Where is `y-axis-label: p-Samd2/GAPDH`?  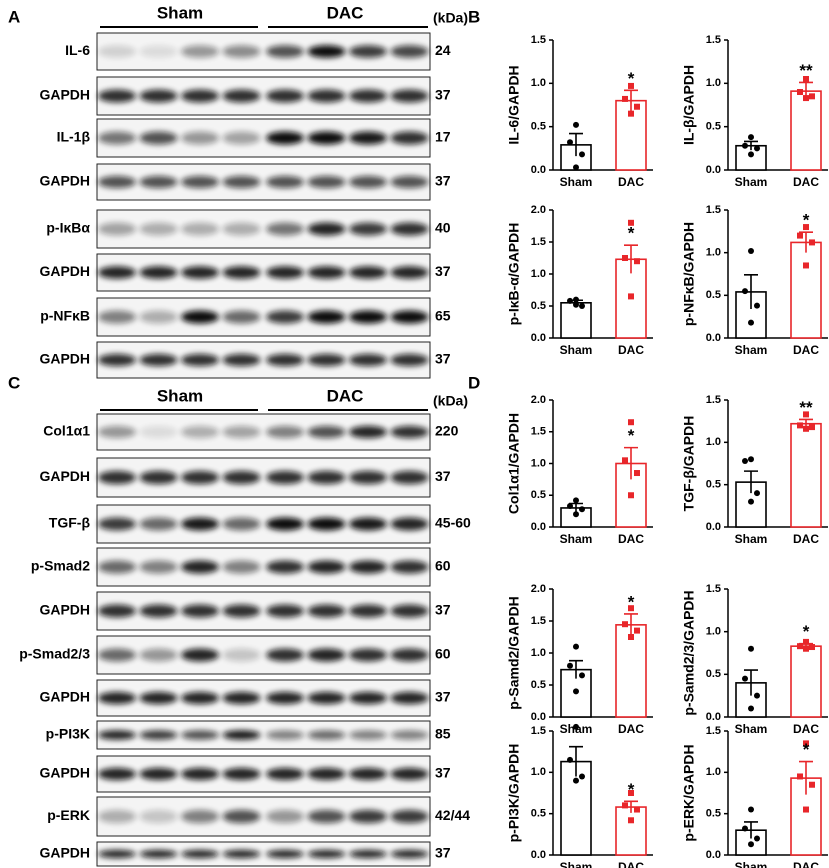
y-axis-label: p-Samd2/GAPDH is located at coordinates (514, 653).